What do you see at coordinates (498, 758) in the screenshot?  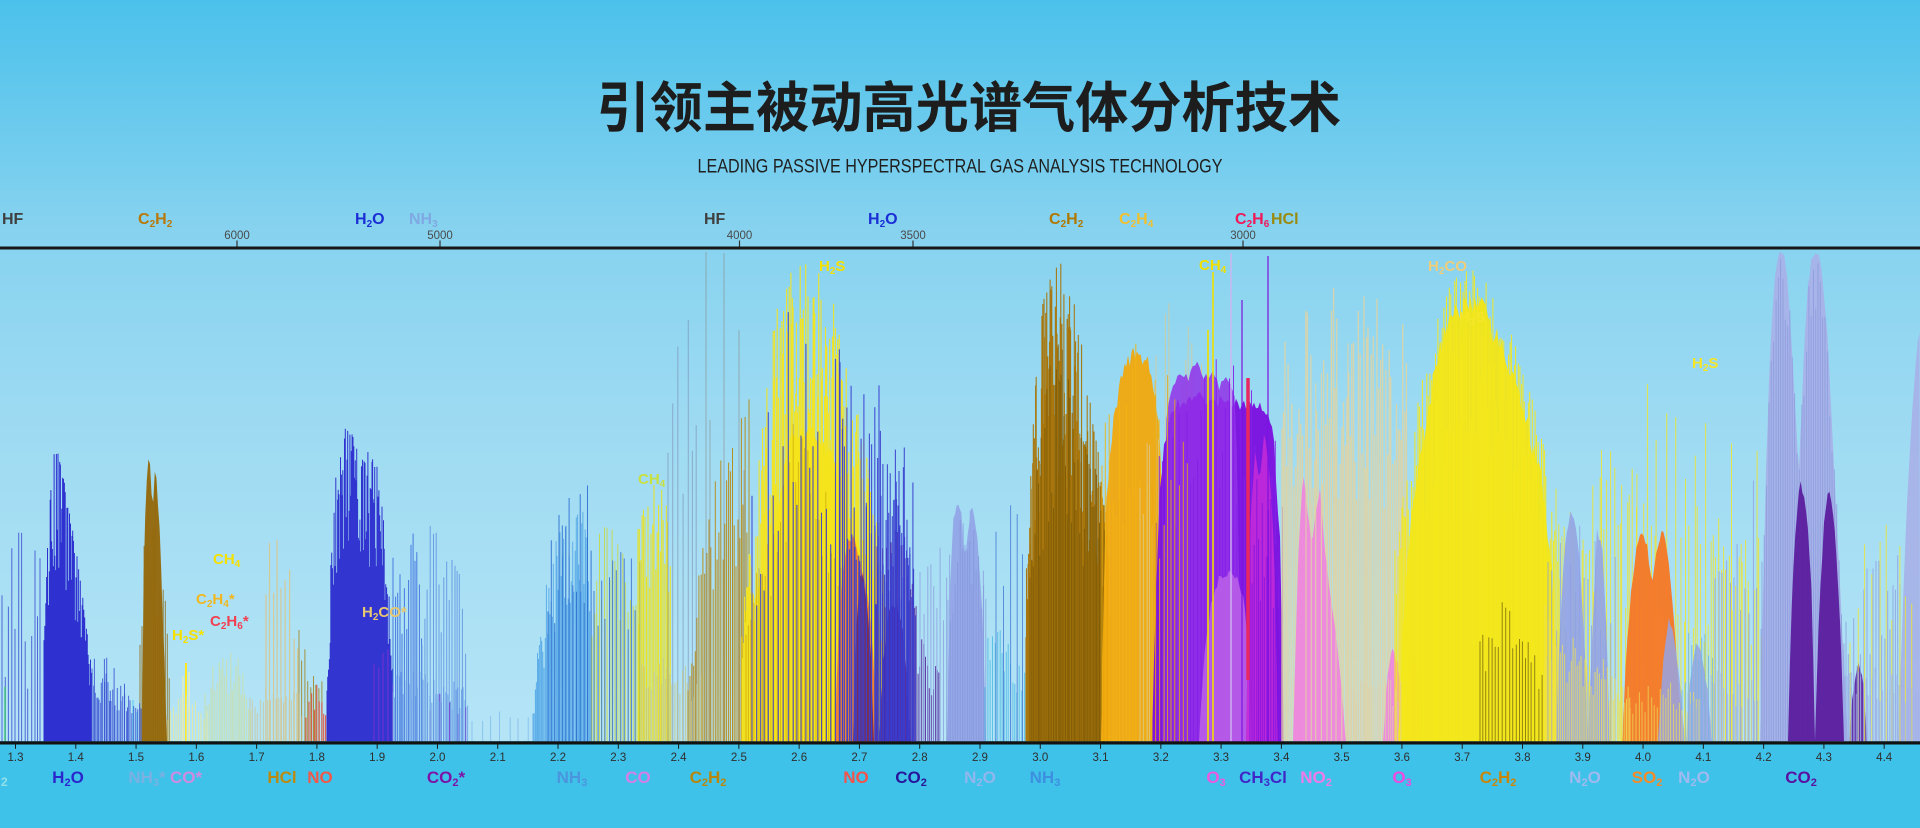 I see `svg-text: 2.1` at bounding box center [498, 758].